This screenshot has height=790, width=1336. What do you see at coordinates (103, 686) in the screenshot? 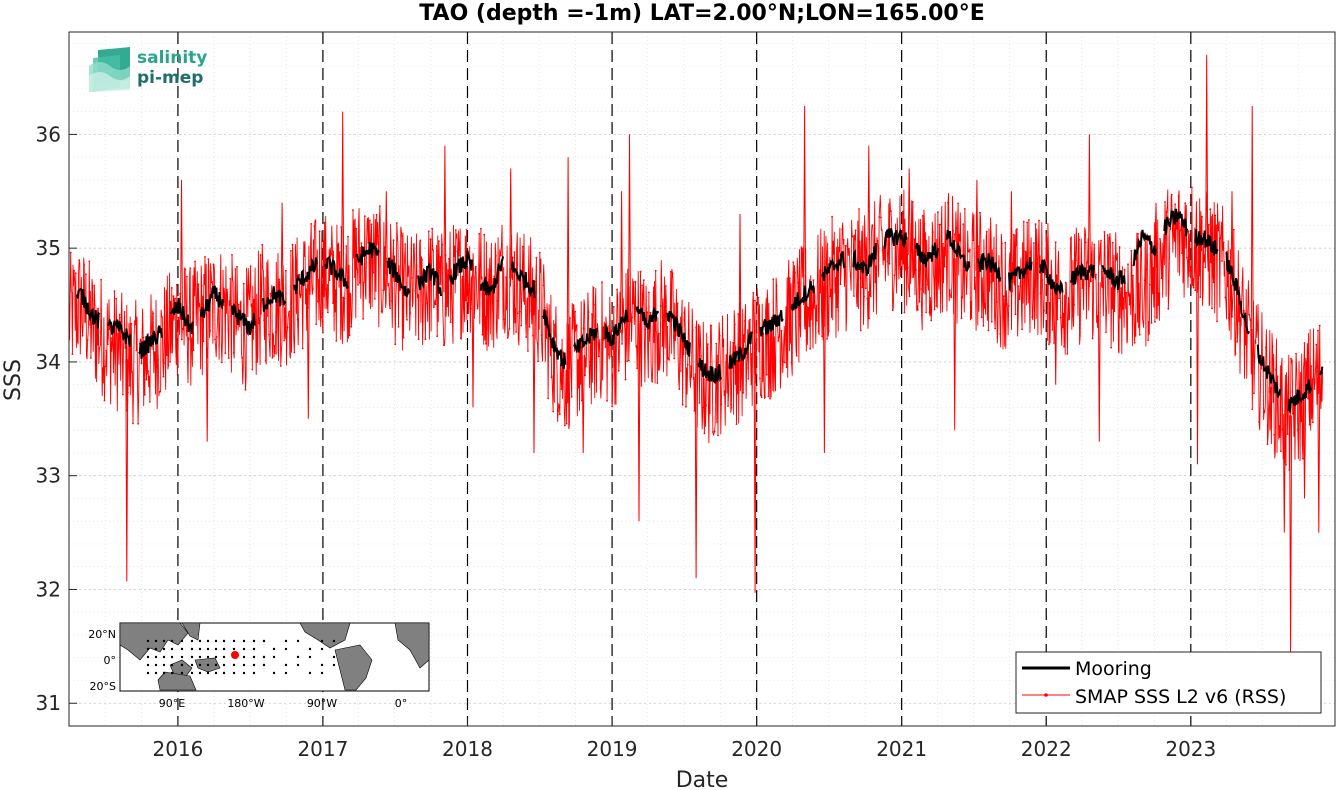
I see `inset-lat-label-20s: 20°S` at bounding box center [103, 686].